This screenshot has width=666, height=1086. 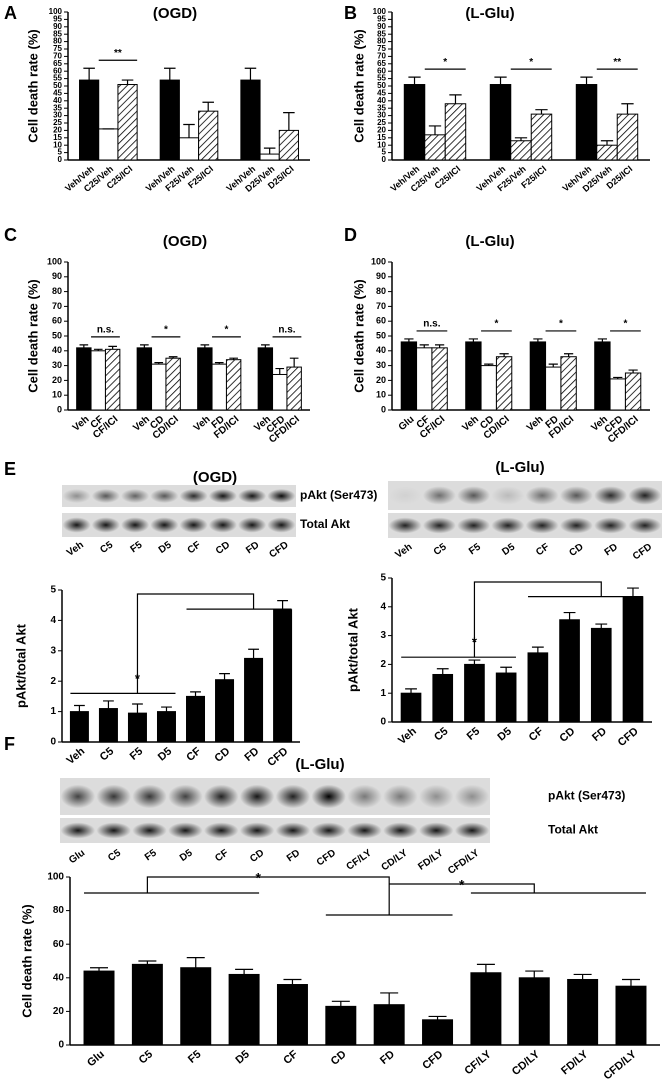 I want to click on lane-label: FD, so click(x=252, y=548).